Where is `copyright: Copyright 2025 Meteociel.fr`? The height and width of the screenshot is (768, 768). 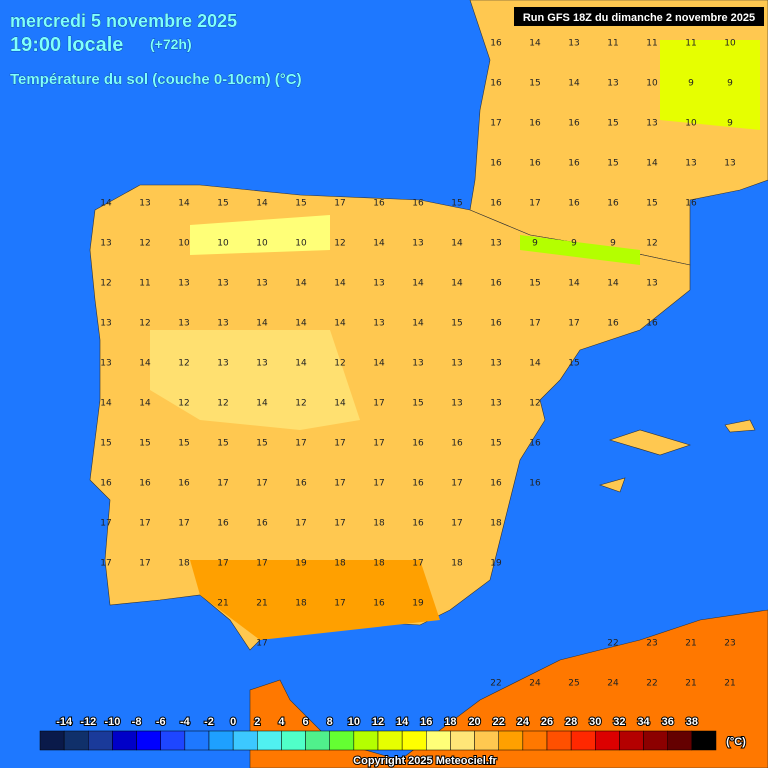 copyright: Copyright 2025 Meteociel.fr is located at coordinates (425, 761).